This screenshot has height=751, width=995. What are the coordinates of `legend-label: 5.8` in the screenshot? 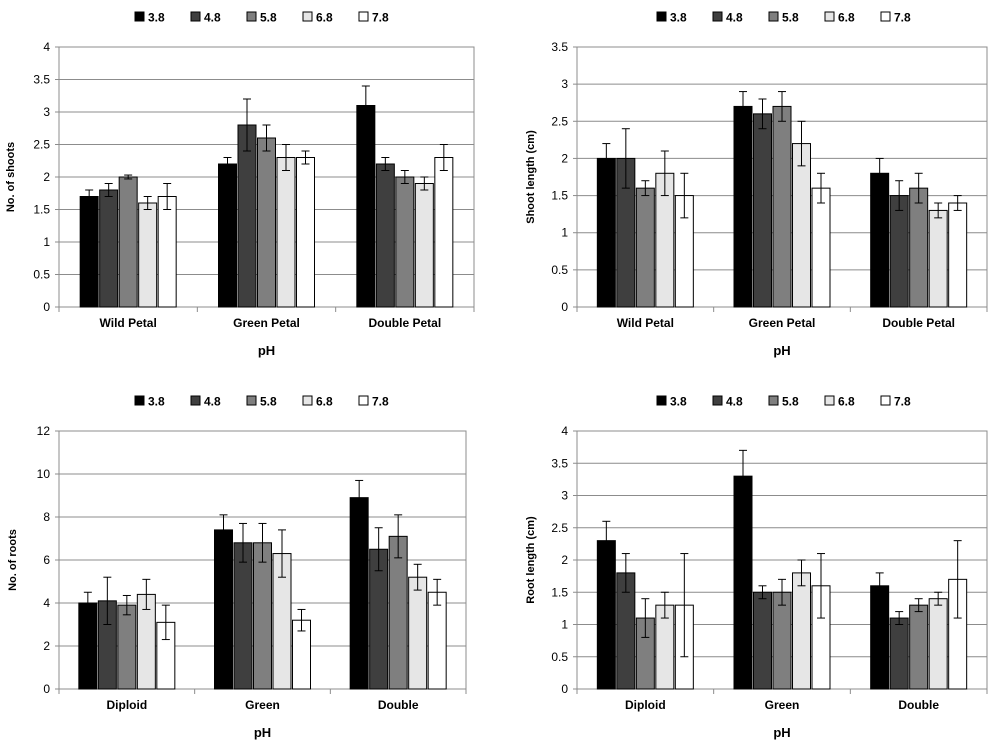 It's located at (268, 18).